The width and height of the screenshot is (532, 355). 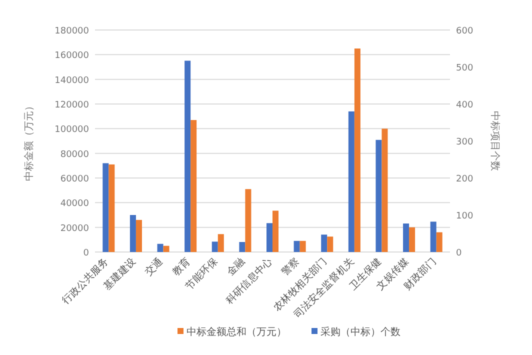 I want to click on y-tick-label: 60000, so click(x=75, y=179).